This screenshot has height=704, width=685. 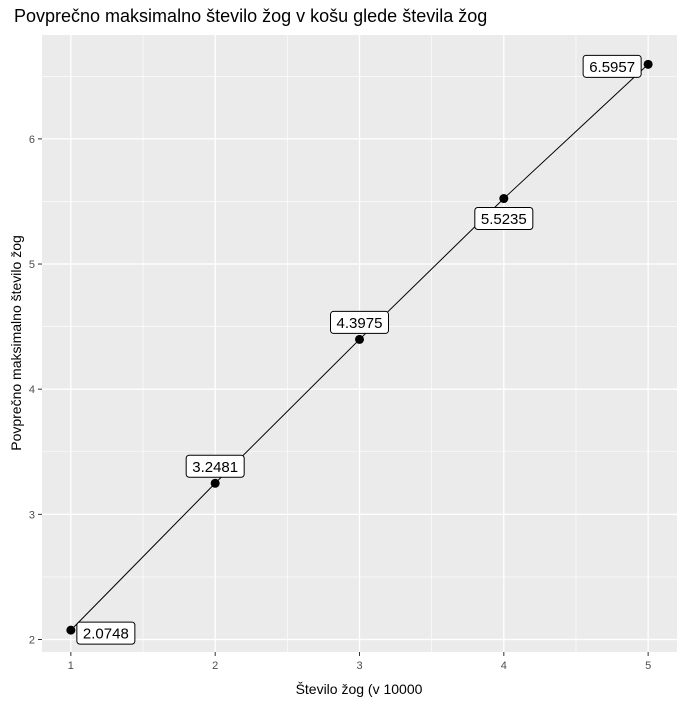 I want to click on data-label: 2.0748, so click(x=106, y=634).